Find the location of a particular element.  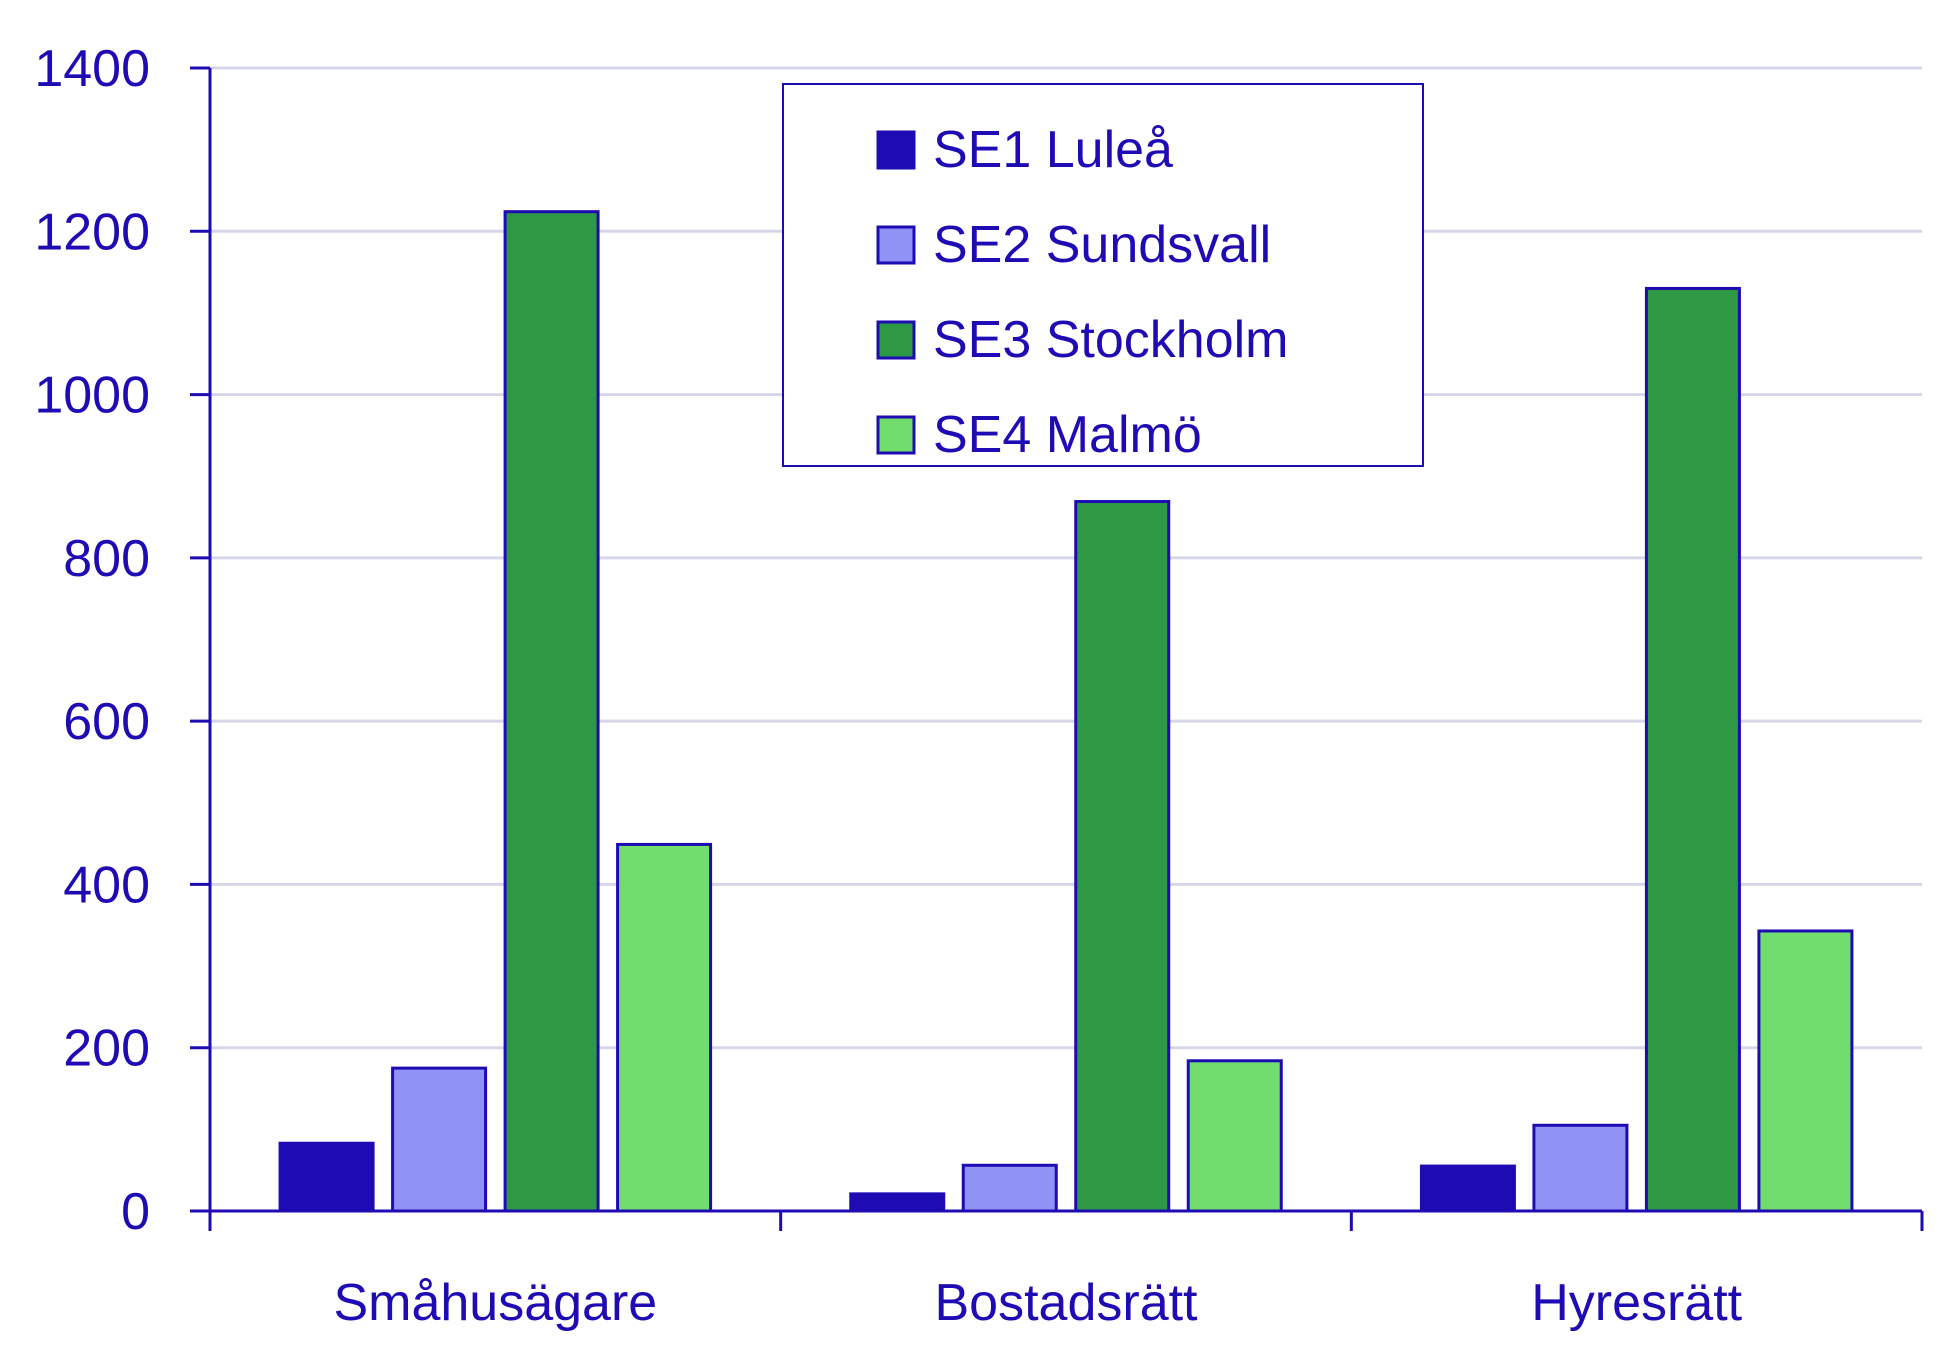

legend-label: SE4 Malmö is located at coordinates (1067, 435).